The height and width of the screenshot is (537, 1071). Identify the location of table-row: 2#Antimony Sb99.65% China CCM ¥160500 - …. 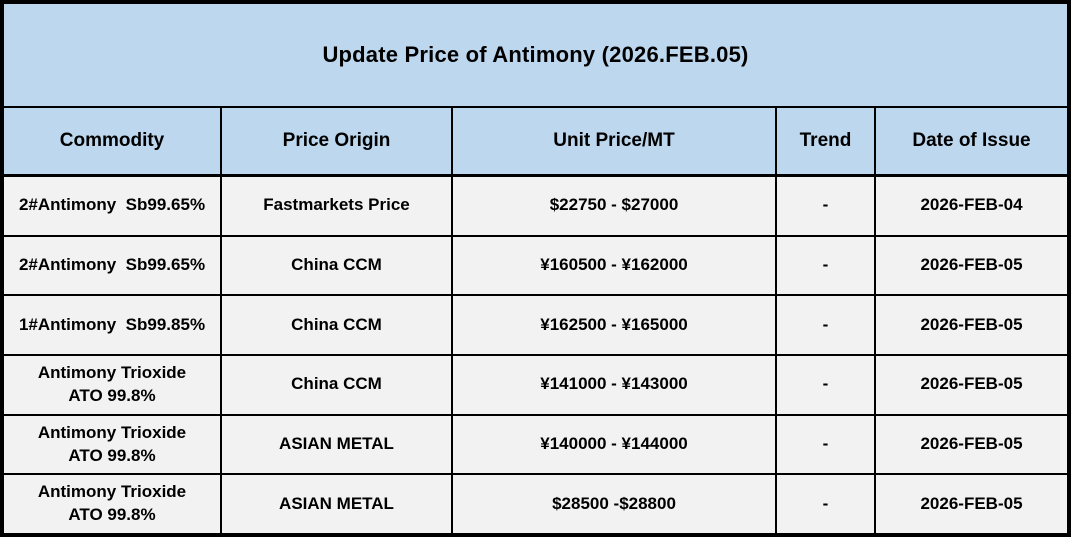
(535, 266).